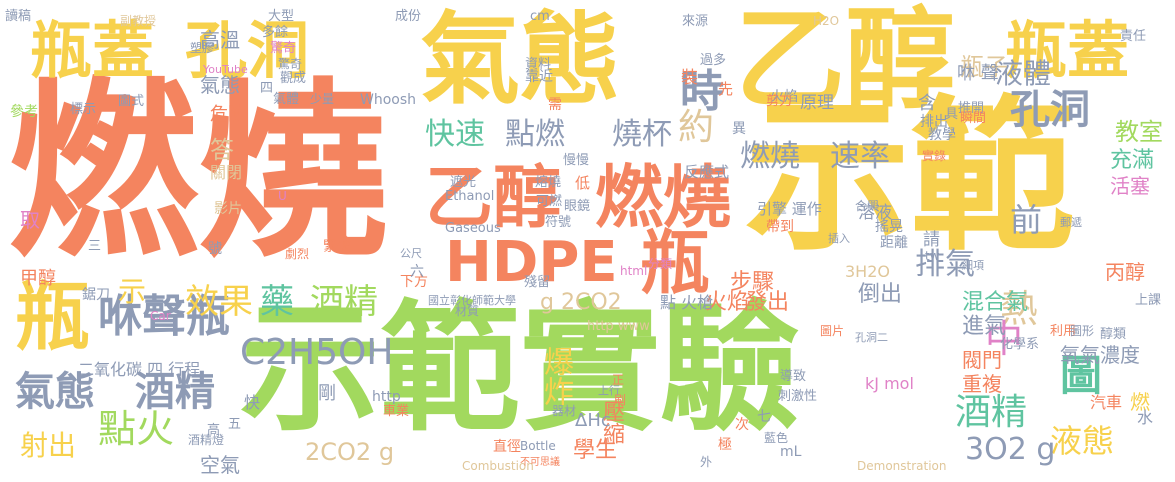  I want to click on cloud-word: 快, so click(252, 402).